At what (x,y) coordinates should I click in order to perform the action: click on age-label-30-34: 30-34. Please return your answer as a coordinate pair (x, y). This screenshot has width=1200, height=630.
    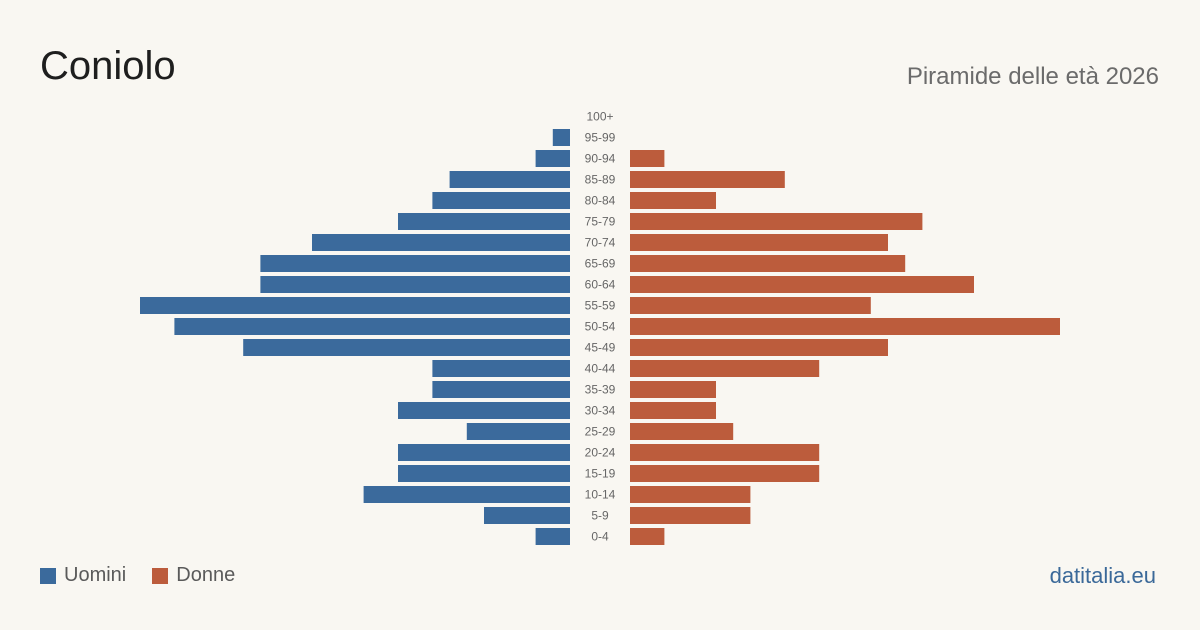
    Looking at the image, I should click on (600, 411).